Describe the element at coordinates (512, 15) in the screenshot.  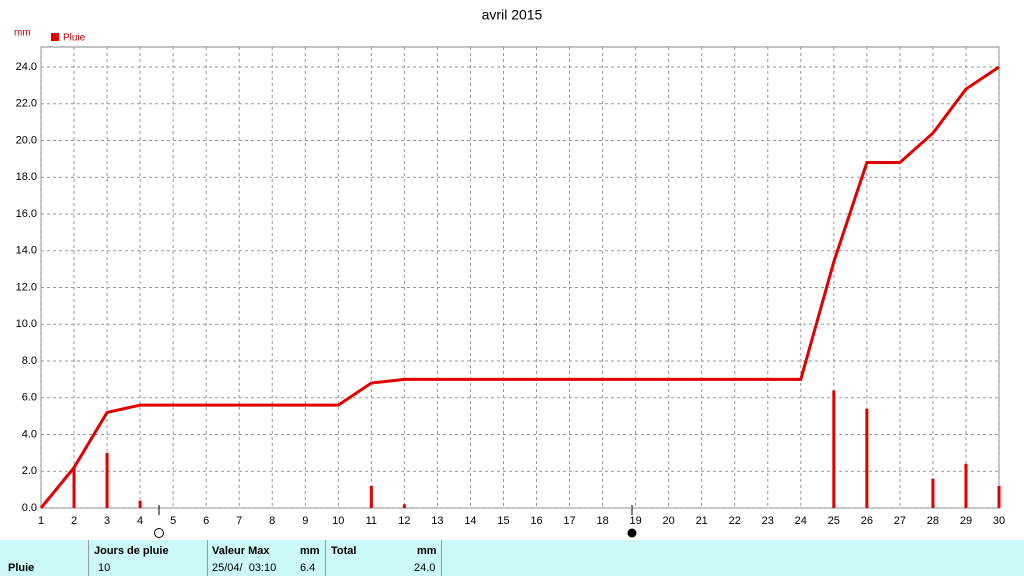
I see `chart-title: avril 2015` at that location.